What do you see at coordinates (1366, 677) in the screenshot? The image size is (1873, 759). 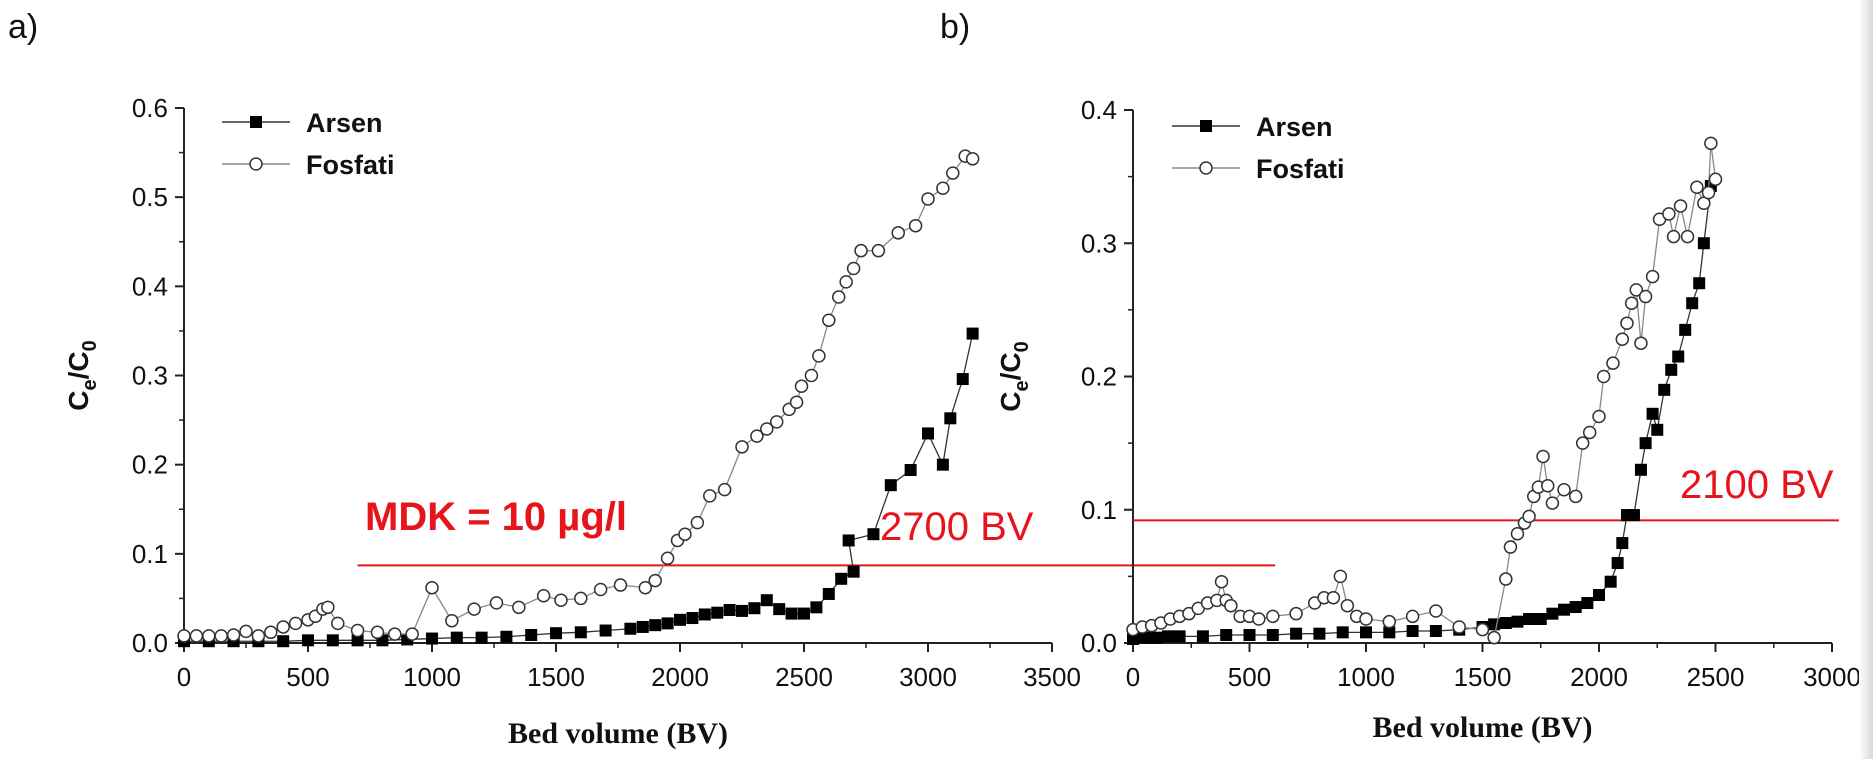 I see `x-tick-label: 1000` at bounding box center [1366, 677].